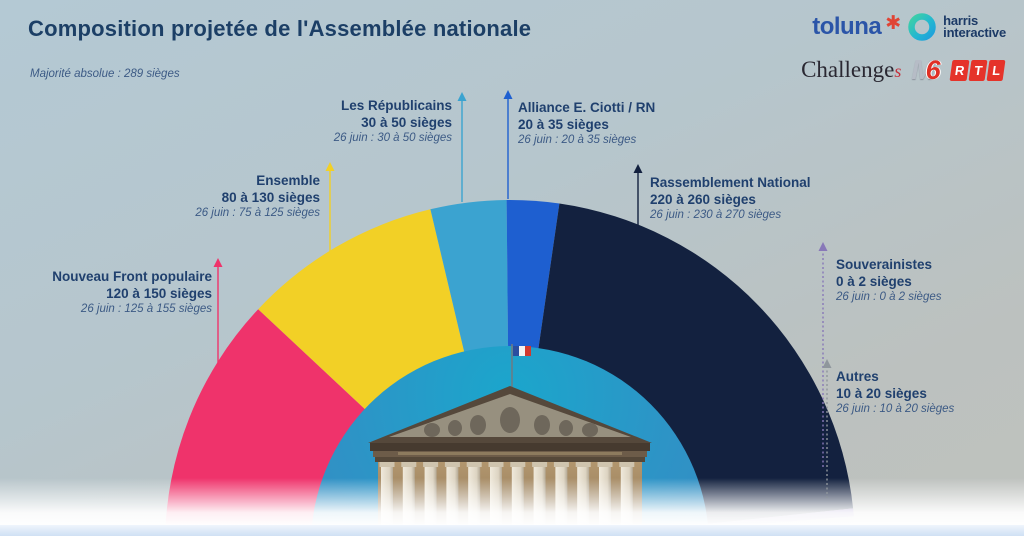  What do you see at coordinates (874, 281) in the screenshot?
I see `party-seat-range: 0 à 2 sièges` at bounding box center [874, 281].